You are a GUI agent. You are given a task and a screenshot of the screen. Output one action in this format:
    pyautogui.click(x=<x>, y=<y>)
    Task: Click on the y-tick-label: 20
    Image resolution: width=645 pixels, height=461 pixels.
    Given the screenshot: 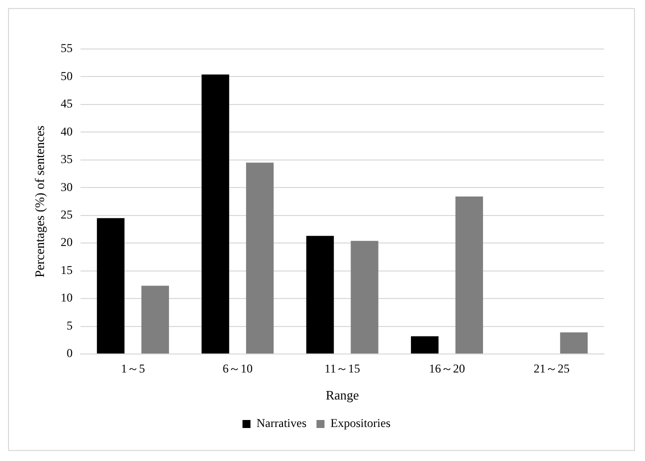 What is the action you would take?
    pyautogui.click(x=66, y=242)
    